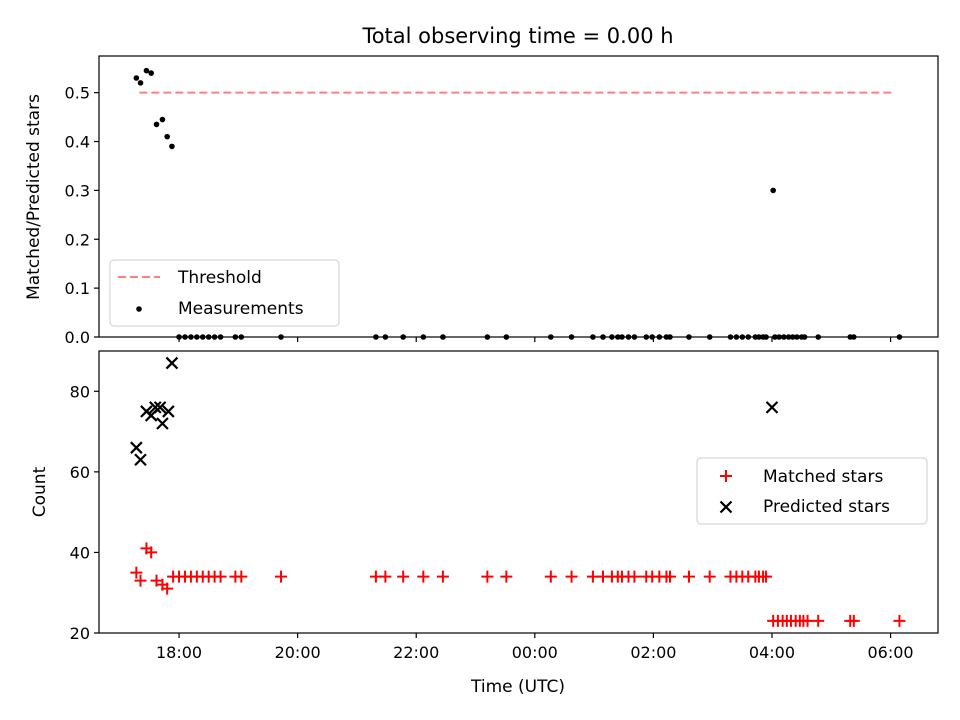 This screenshot has height=720, width=960. Describe the element at coordinates (535, 652) in the screenshot. I see `x-tick-label: 00:00` at that location.